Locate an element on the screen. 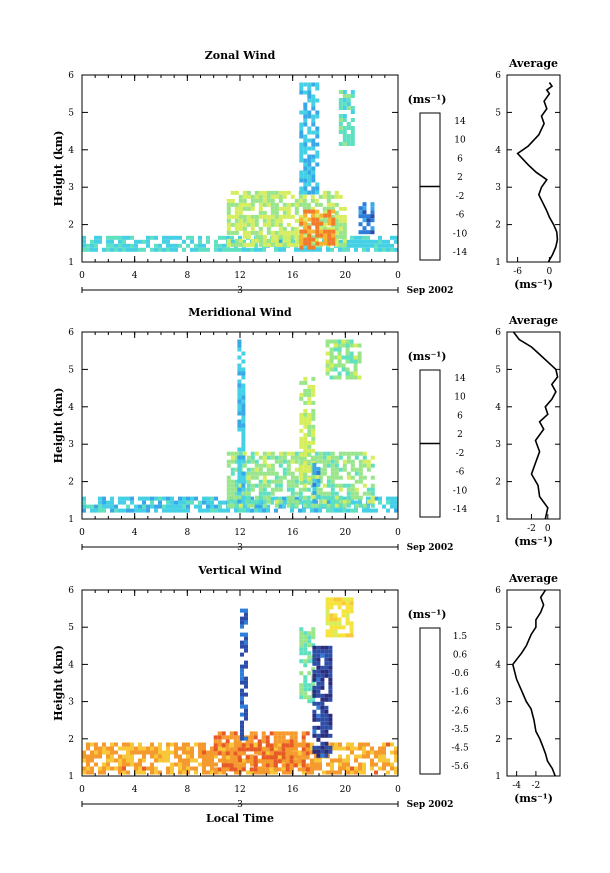 This screenshot has width=610, height=873. profile-y-tick-label: 1 is located at coordinates (498, 777).